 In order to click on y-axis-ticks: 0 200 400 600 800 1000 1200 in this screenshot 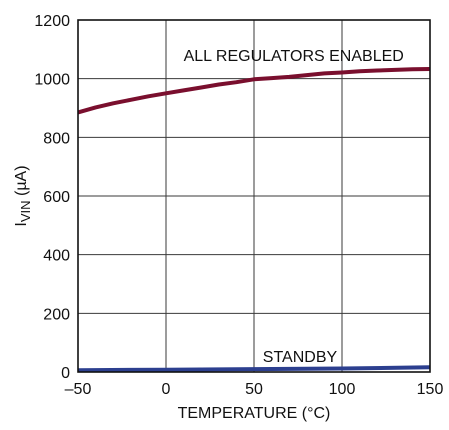, I will do `click(52, 197)`.